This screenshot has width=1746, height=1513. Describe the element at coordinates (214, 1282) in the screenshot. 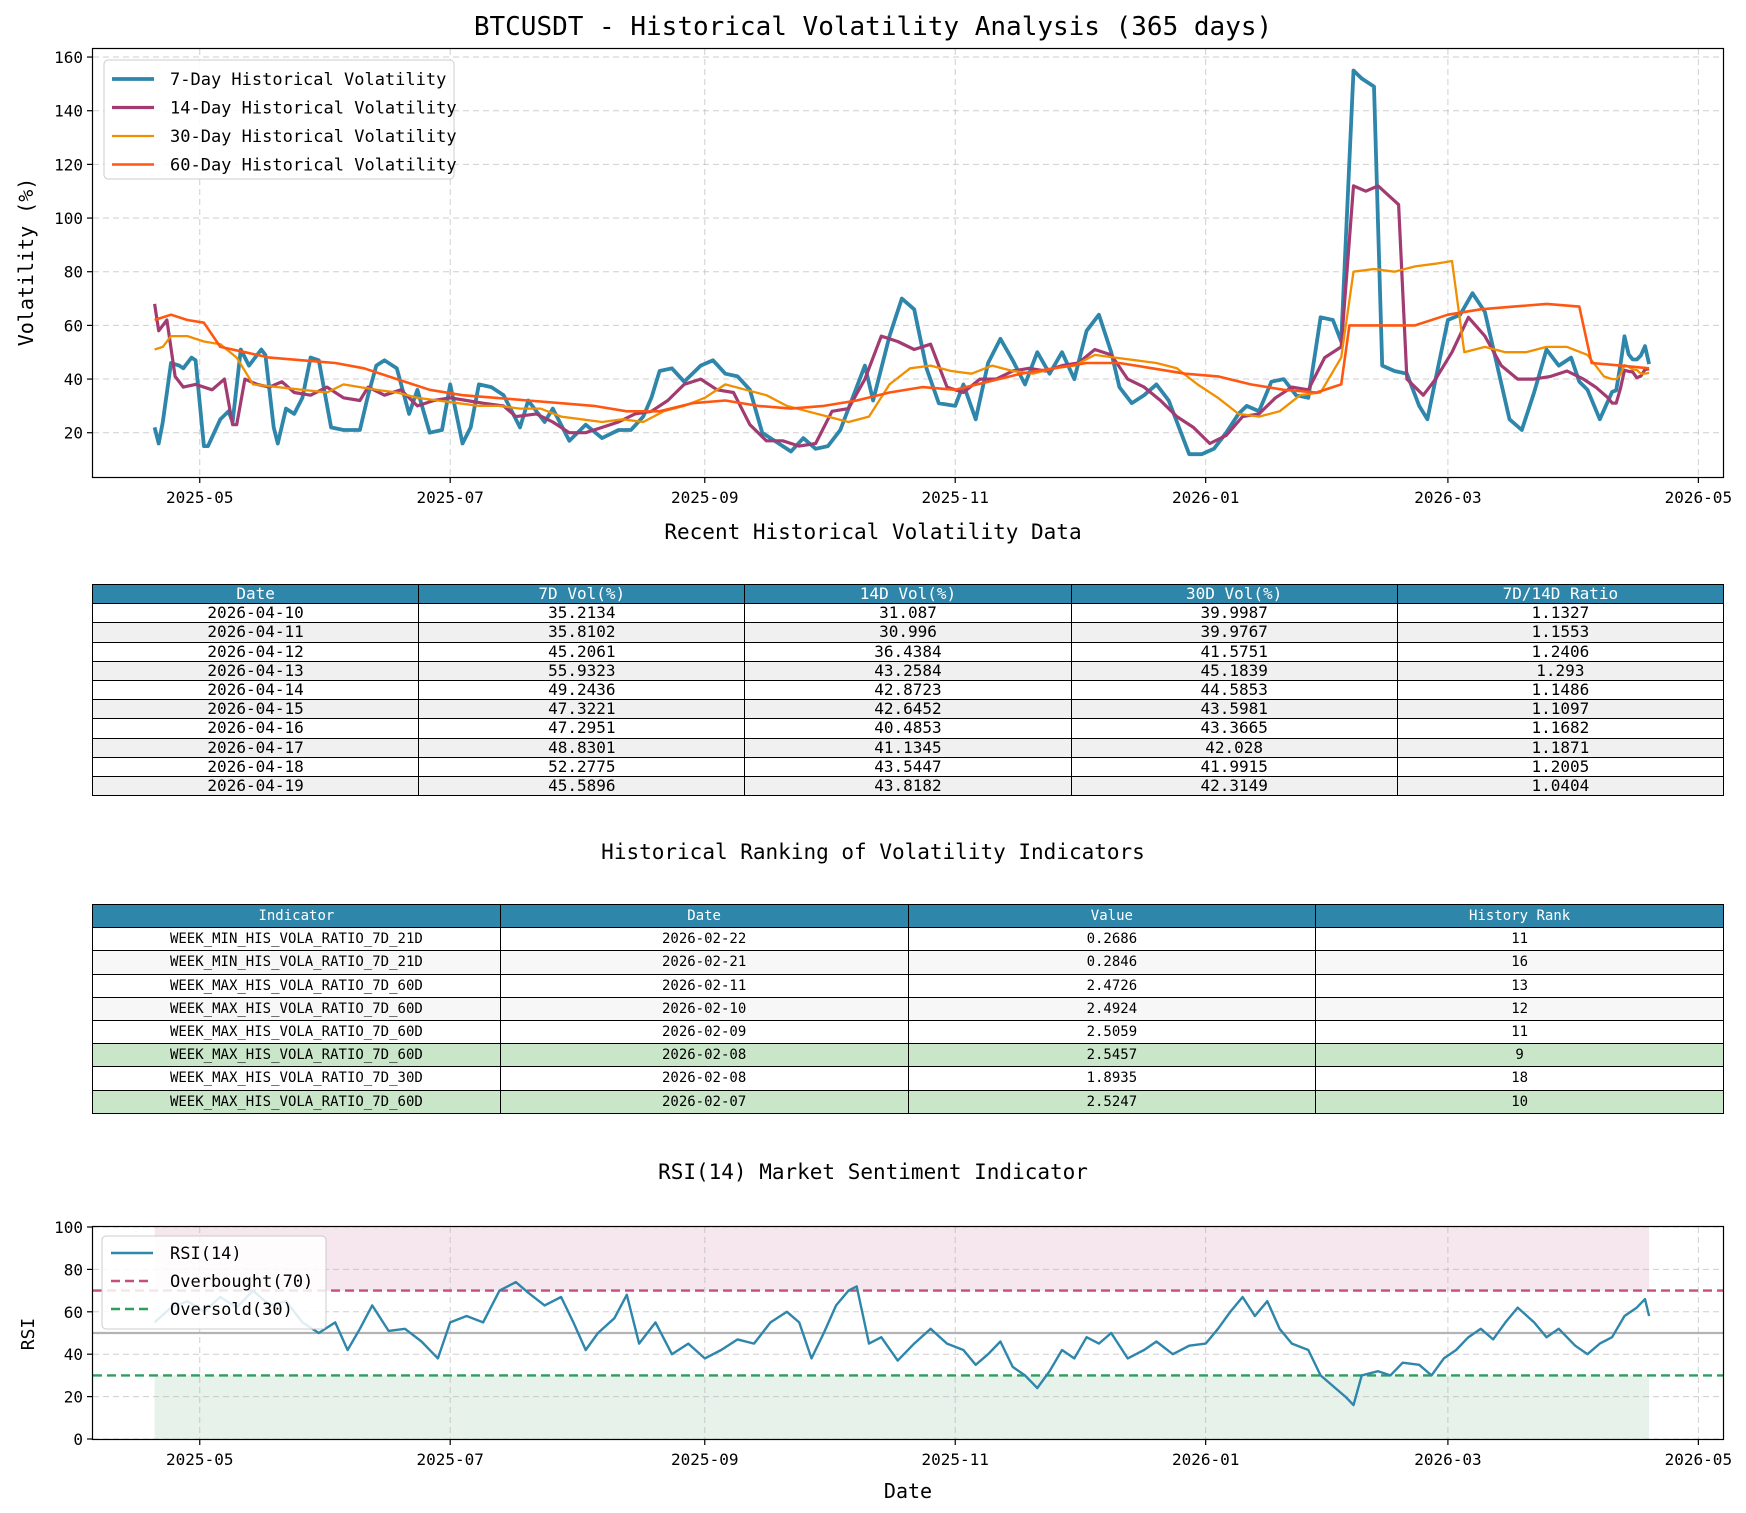

I see `rsi-legend: RSI(14) Overbought(70) Oversold(30)` at that location.